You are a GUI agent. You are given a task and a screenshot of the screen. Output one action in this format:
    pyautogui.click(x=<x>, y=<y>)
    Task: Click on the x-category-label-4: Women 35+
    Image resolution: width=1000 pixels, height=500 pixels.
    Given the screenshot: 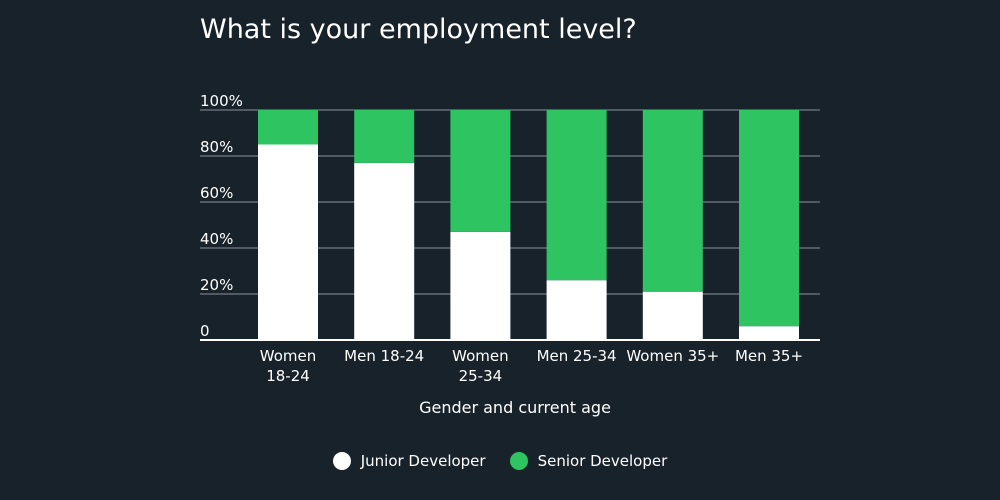 What is the action you would take?
    pyautogui.click(x=672, y=356)
    